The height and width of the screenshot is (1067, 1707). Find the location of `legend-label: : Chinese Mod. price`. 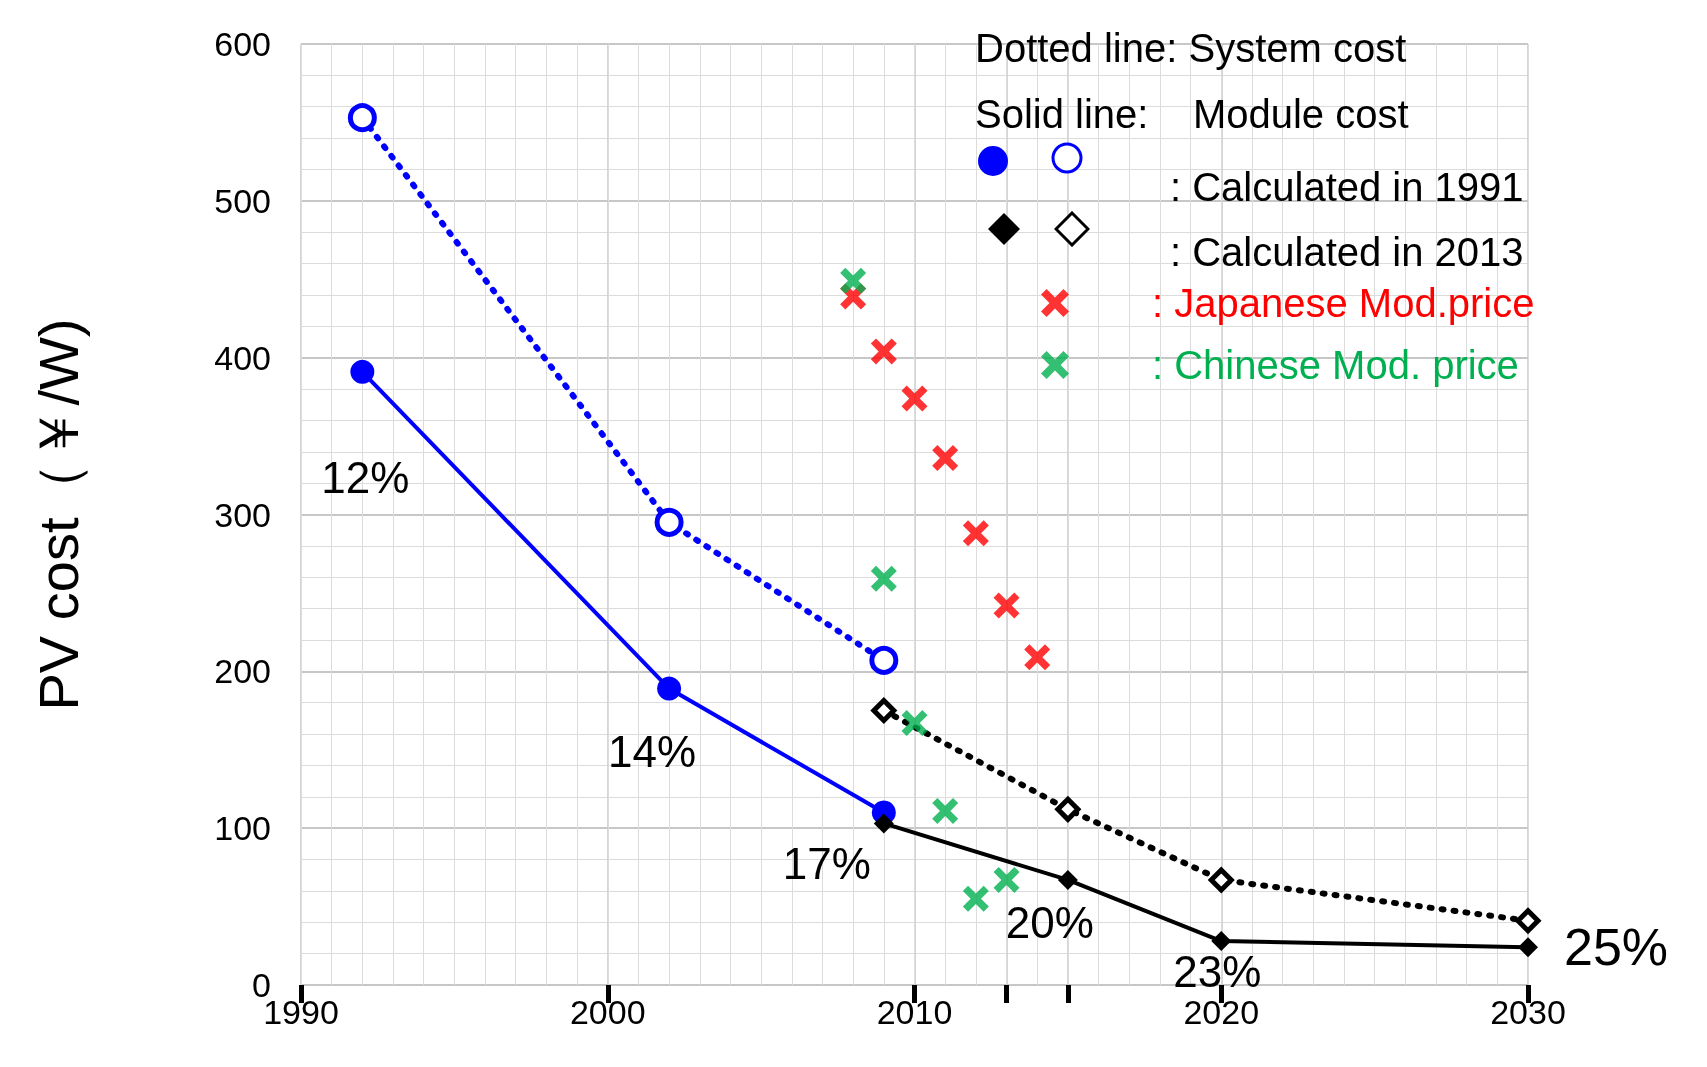

legend-label: : Chinese Mod. price is located at coordinates (1335, 365).